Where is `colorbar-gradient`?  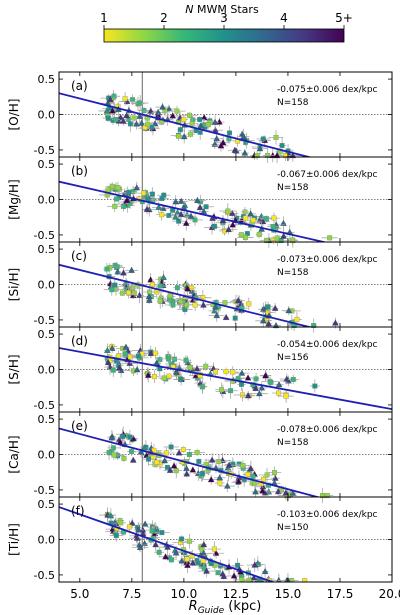 colorbar-gradient is located at coordinates (224, 35).